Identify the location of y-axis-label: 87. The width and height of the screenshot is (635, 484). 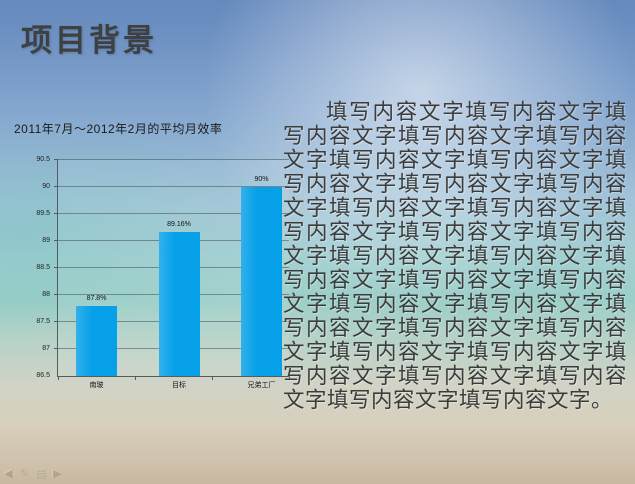
(46, 348).